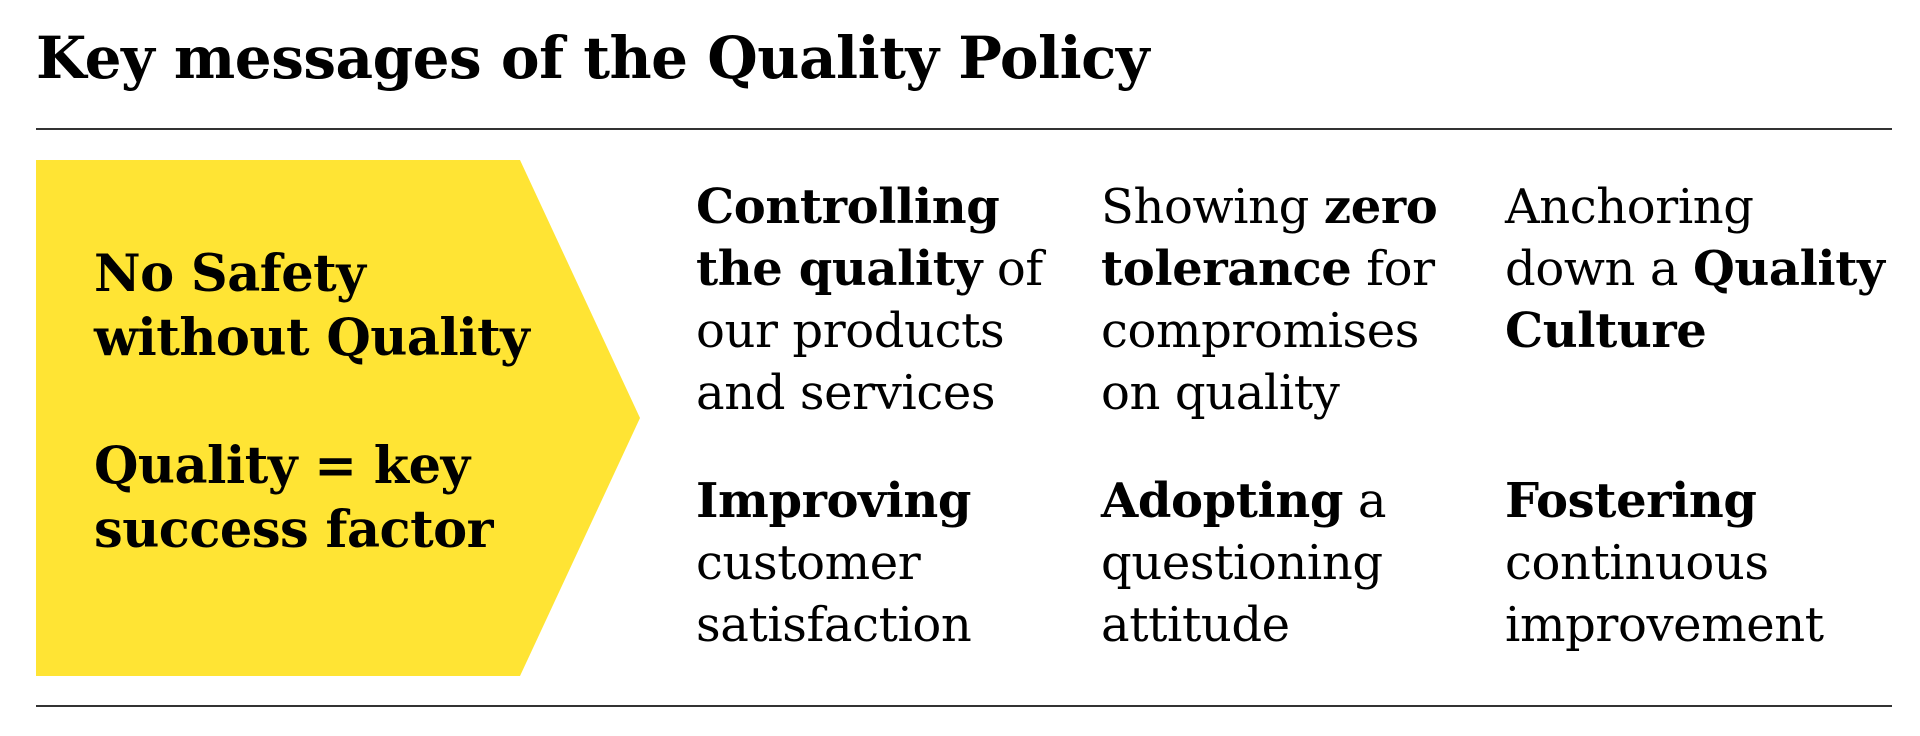 The width and height of the screenshot is (1920, 736). I want to click on message-line: attitude, so click(1243, 625).